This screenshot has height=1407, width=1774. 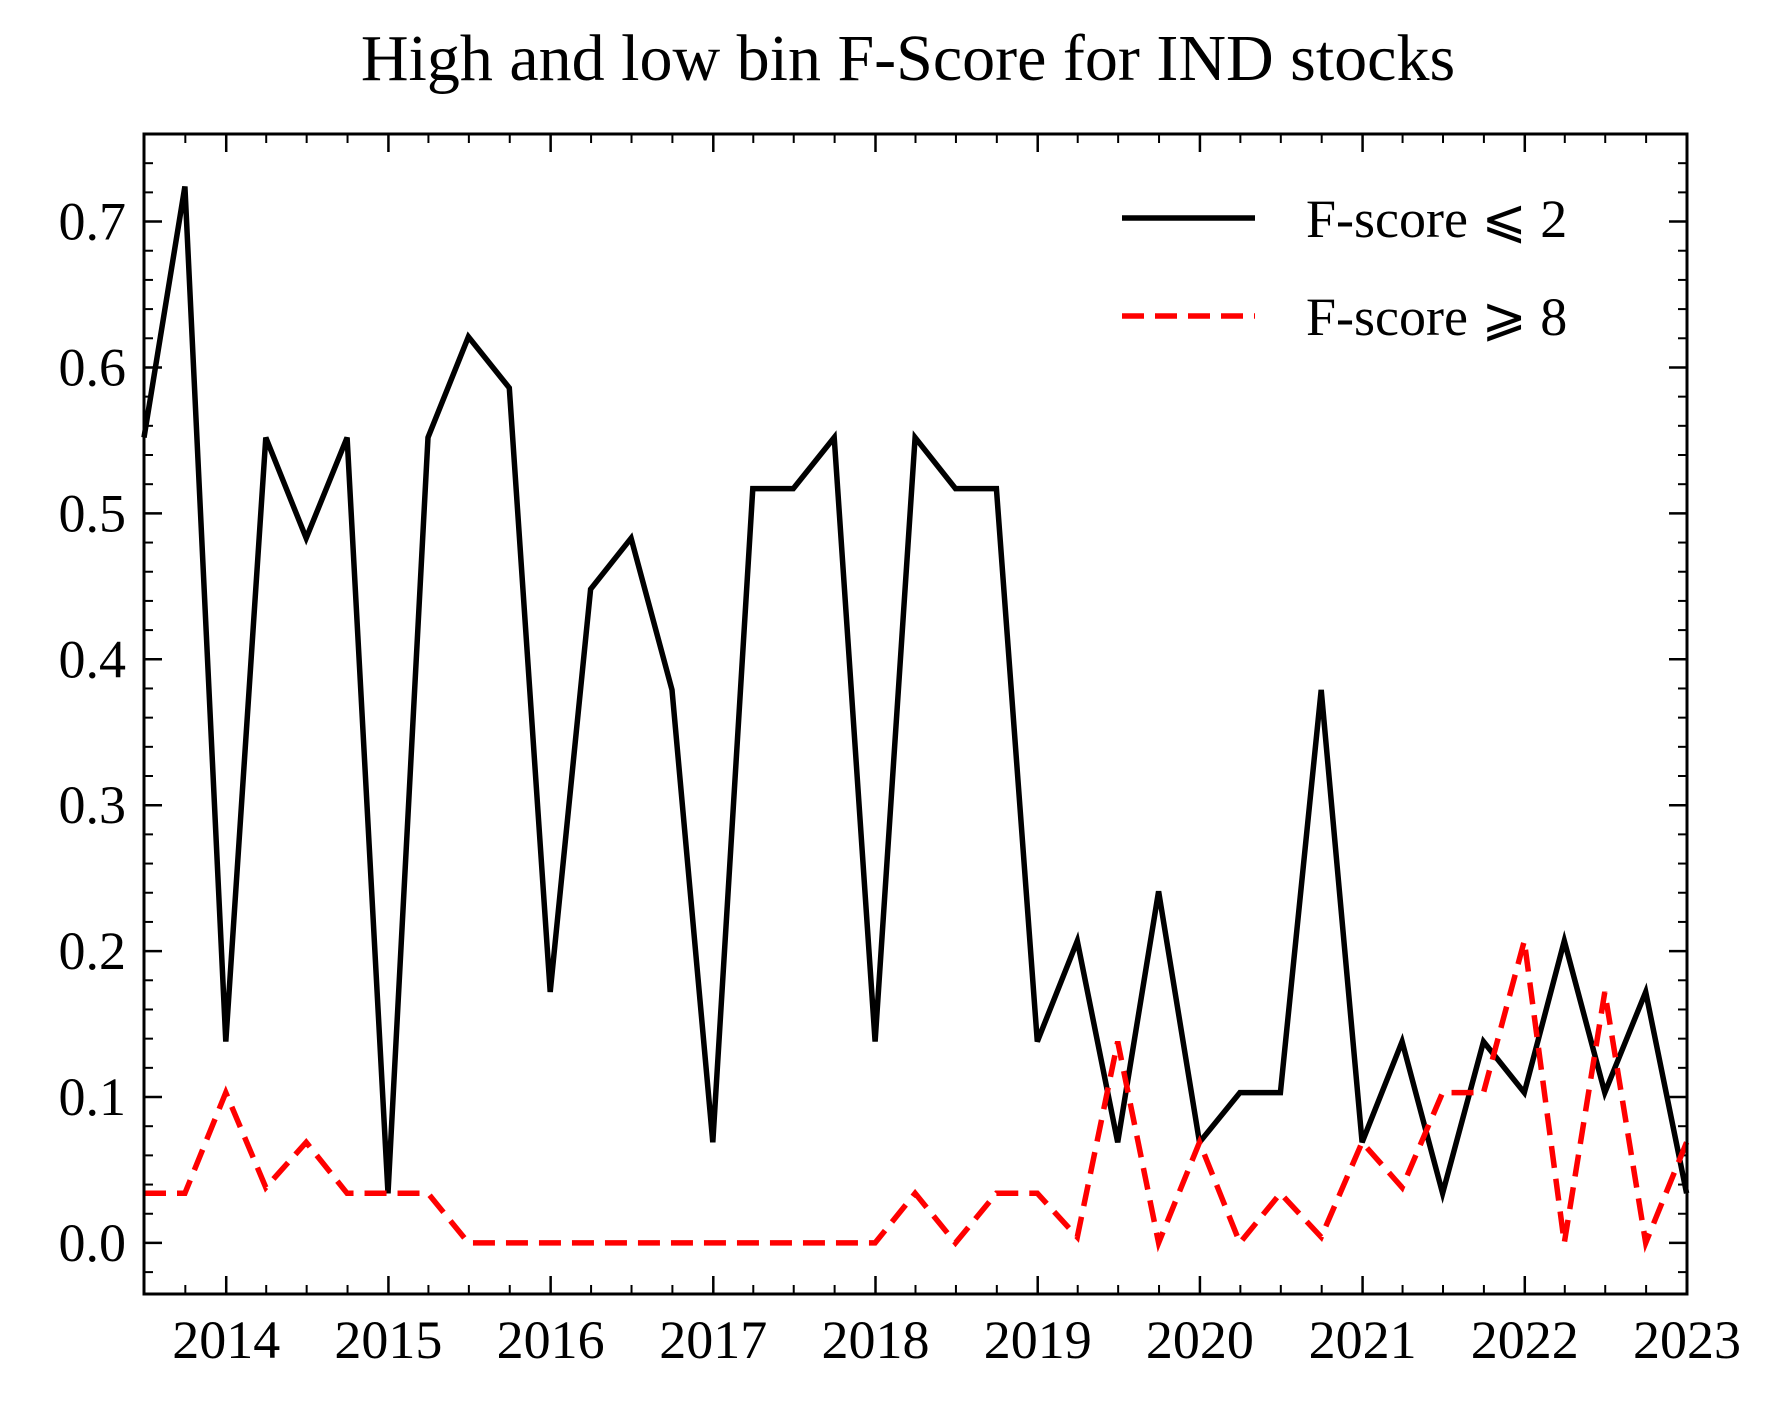 I want to click on y-tick-label: 0.7, so click(x=93, y=222).